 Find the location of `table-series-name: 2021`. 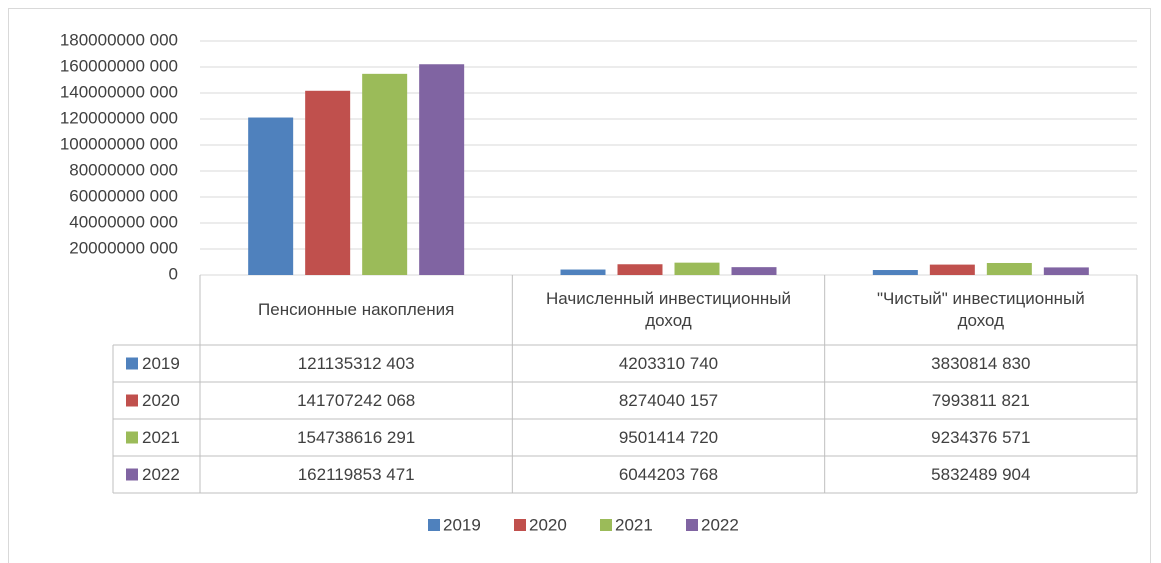

table-series-name: 2021 is located at coordinates (161, 437).